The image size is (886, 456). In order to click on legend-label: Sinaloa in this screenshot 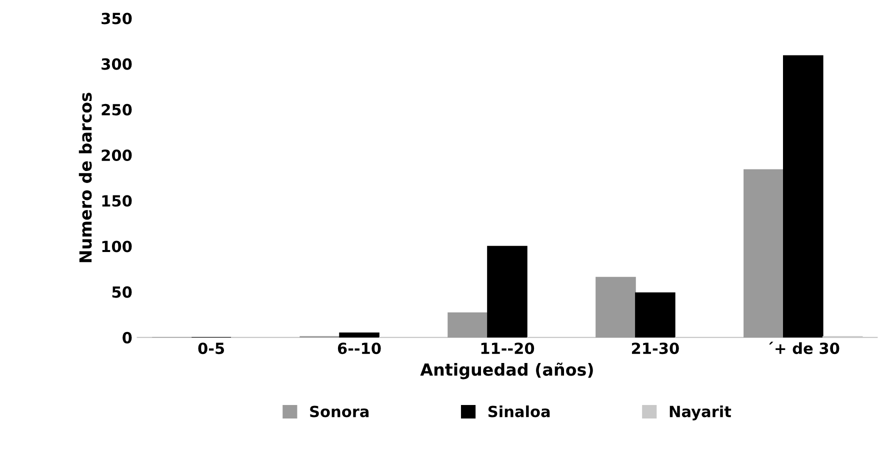, I will do `click(519, 411)`.